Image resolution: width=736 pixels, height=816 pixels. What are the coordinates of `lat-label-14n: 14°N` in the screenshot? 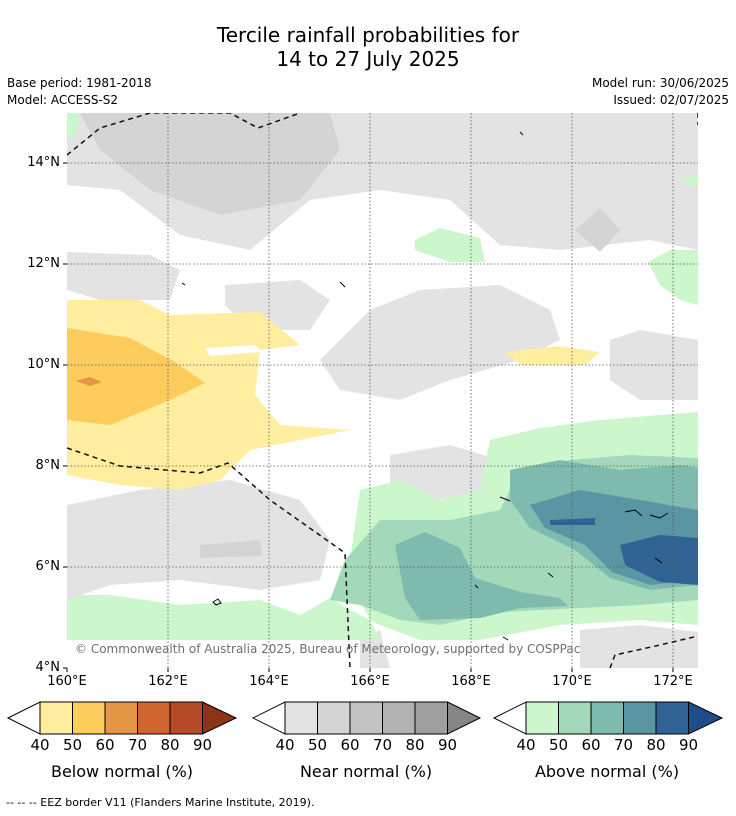 It's located at (43, 162).